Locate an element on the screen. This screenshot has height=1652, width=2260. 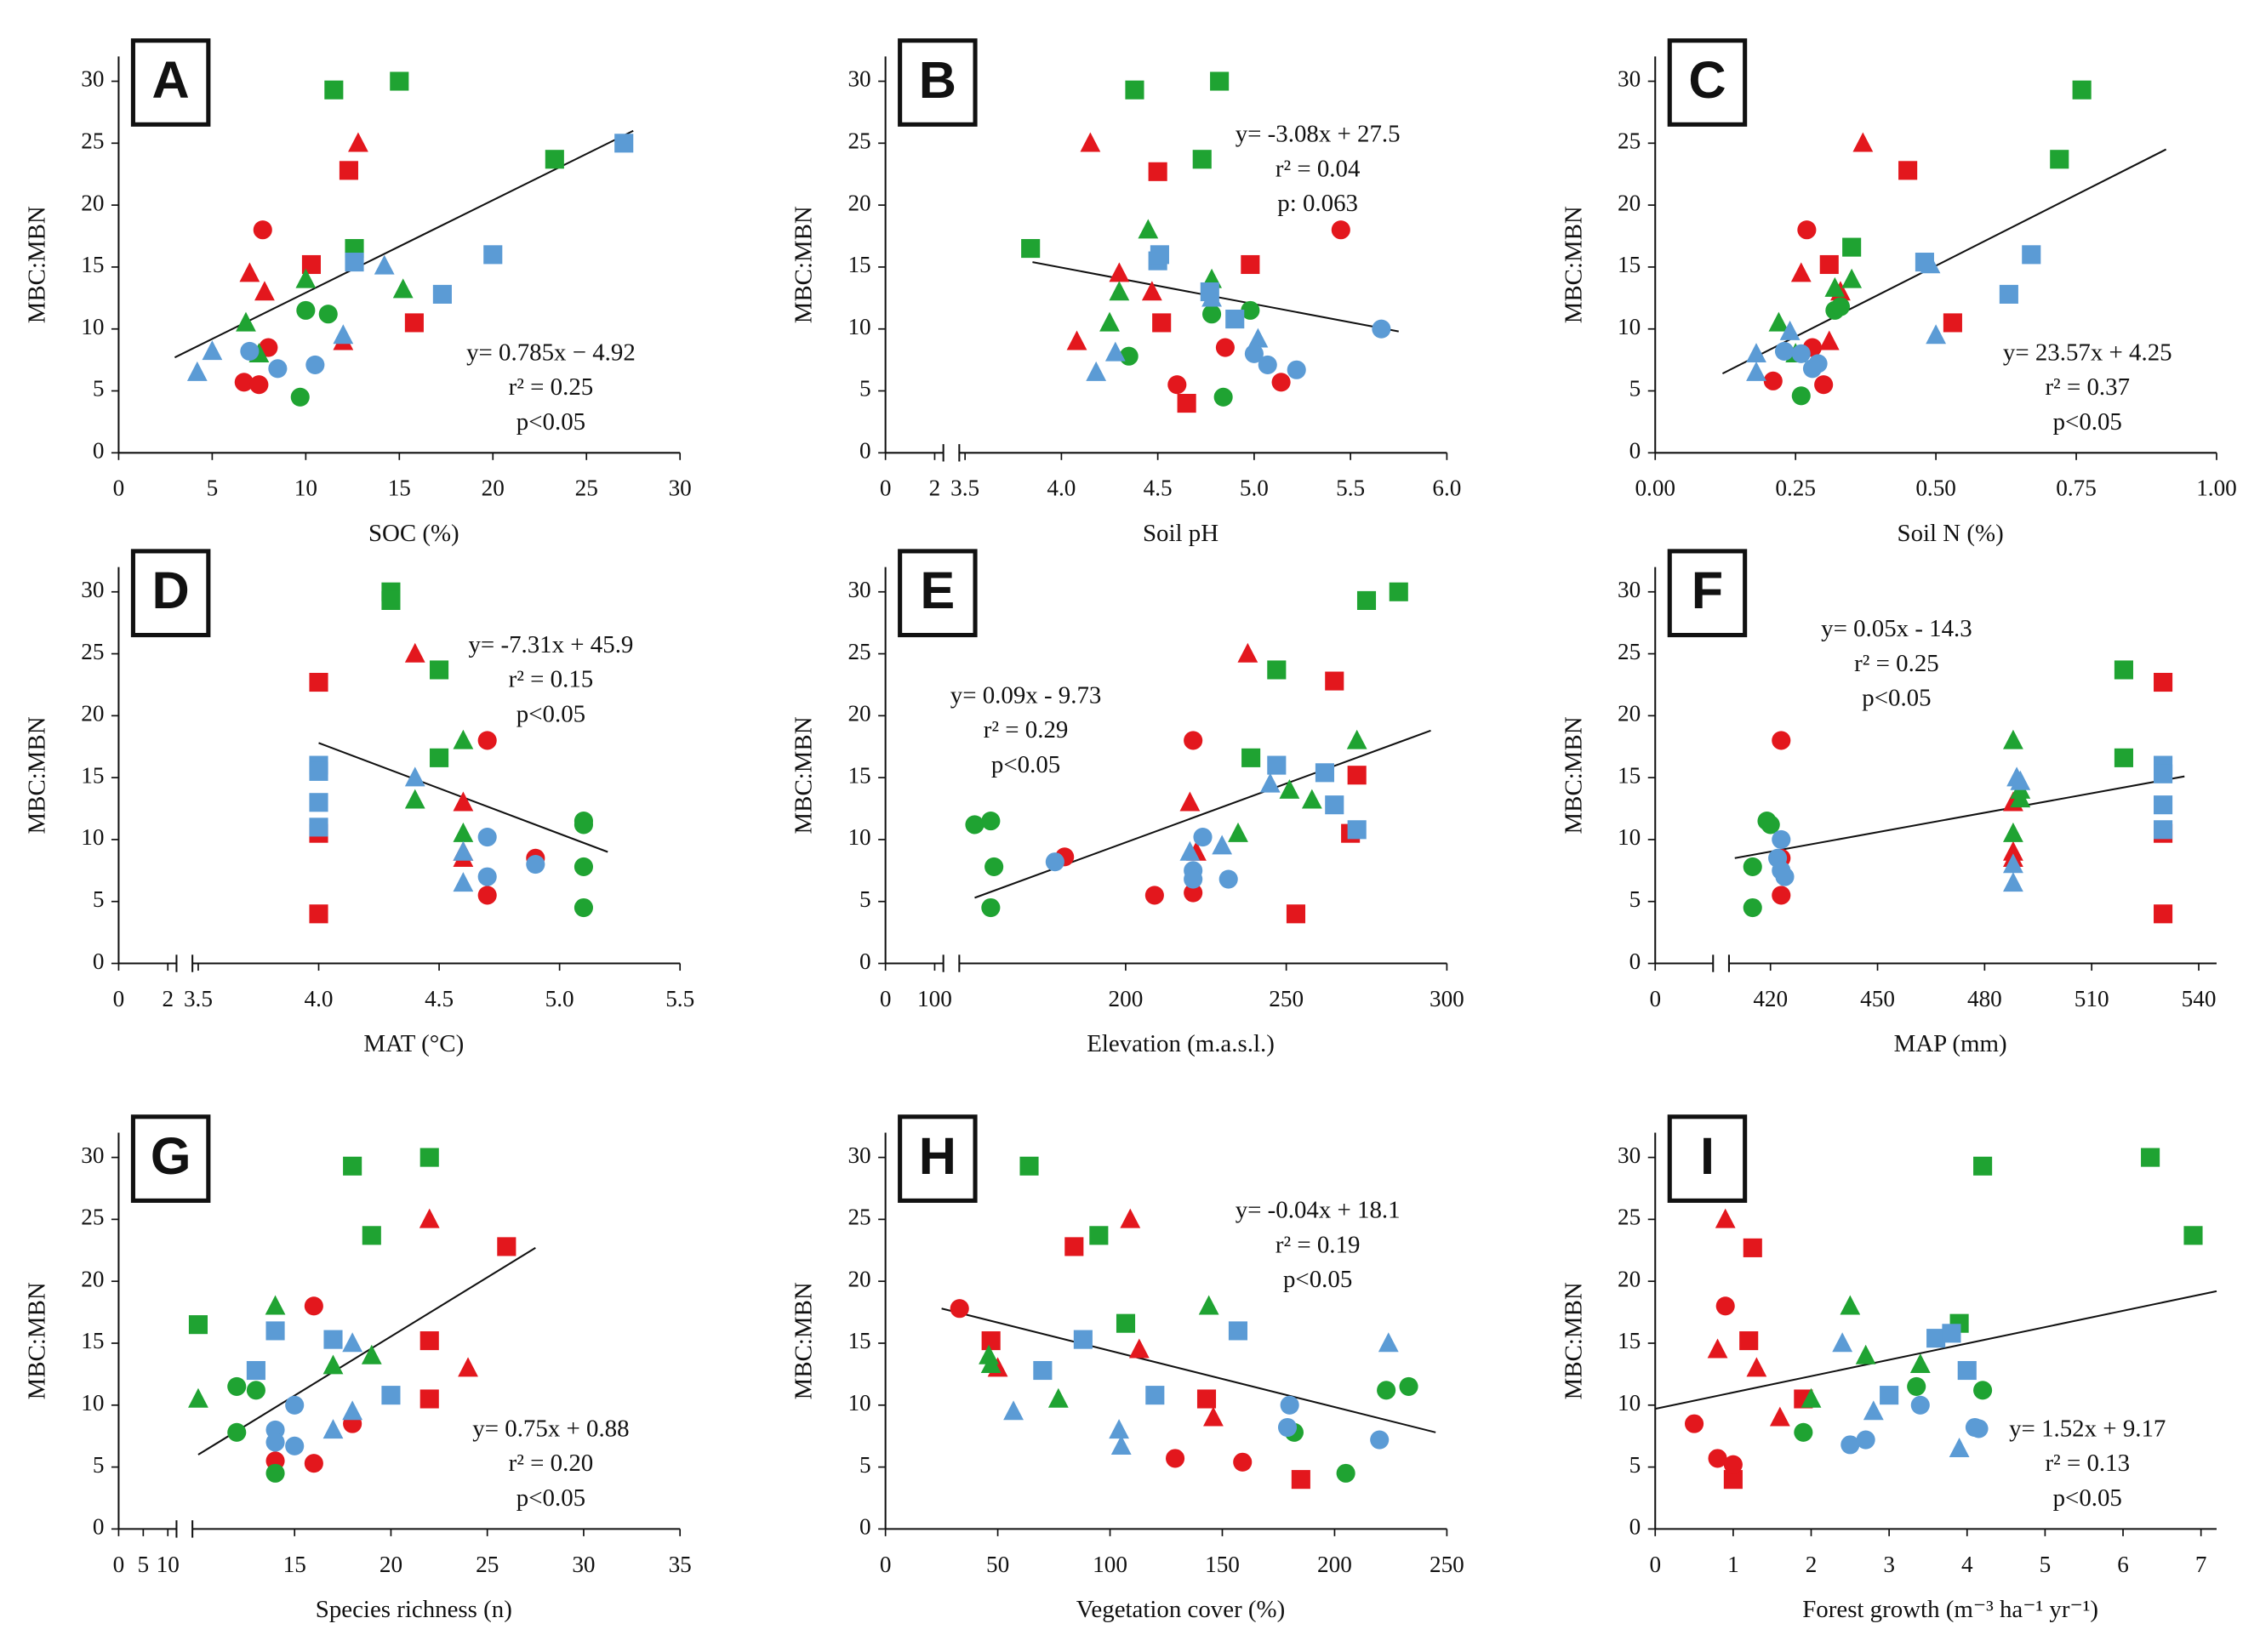
x-tick-label: 5.5 is located at coordinates (679, 998).